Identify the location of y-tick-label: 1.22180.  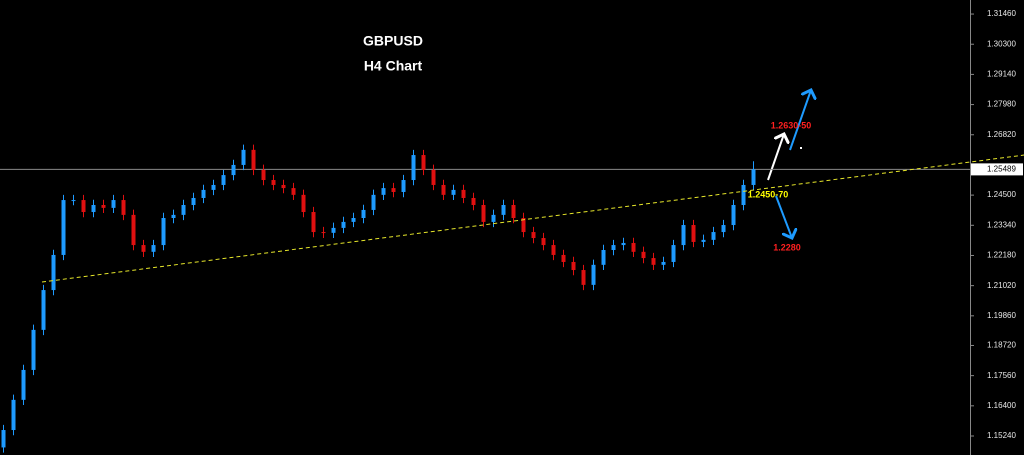
(1001, 255).